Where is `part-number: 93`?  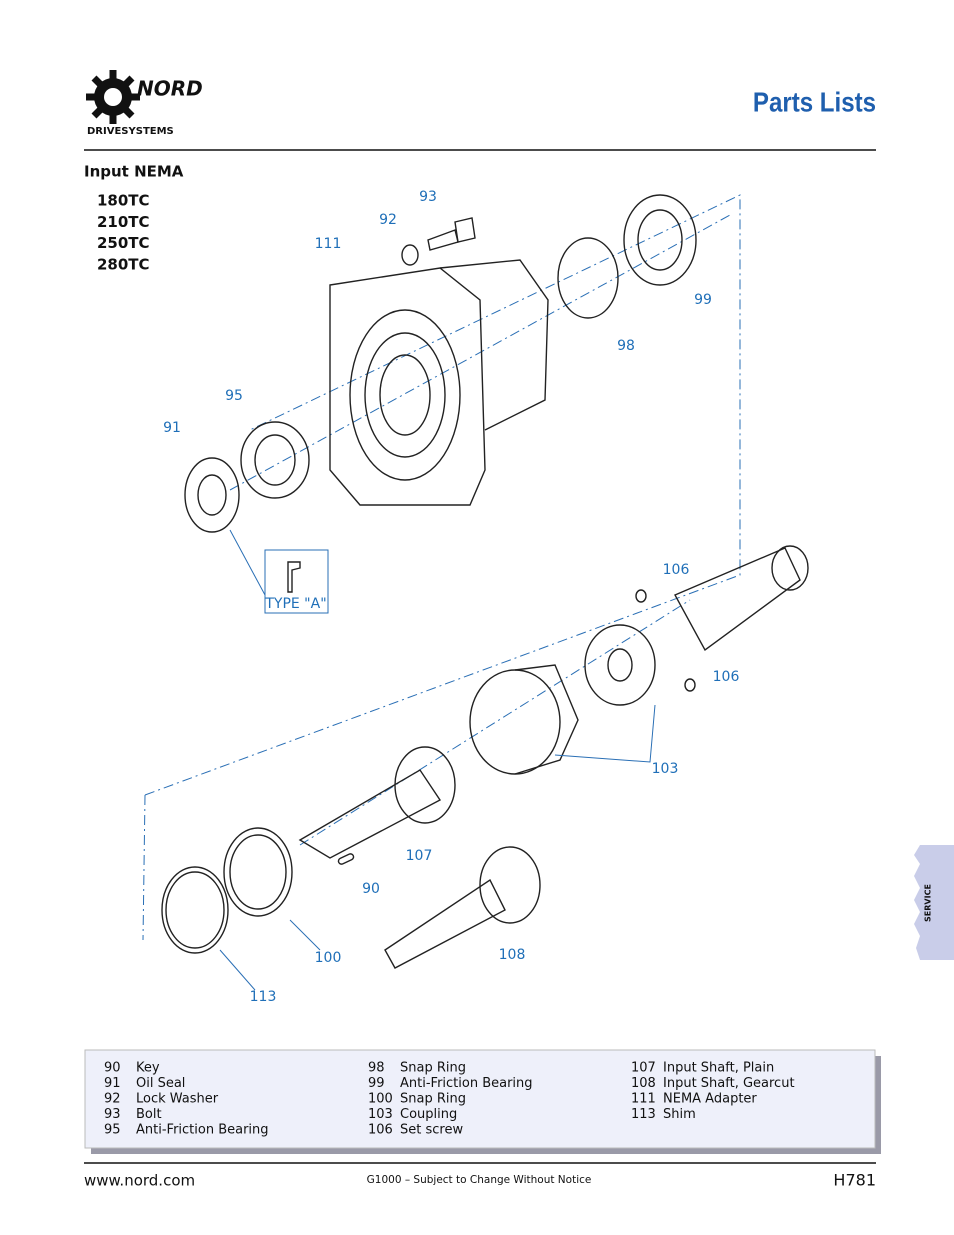 part-number: 93 is located at coordinates (112, 1114).